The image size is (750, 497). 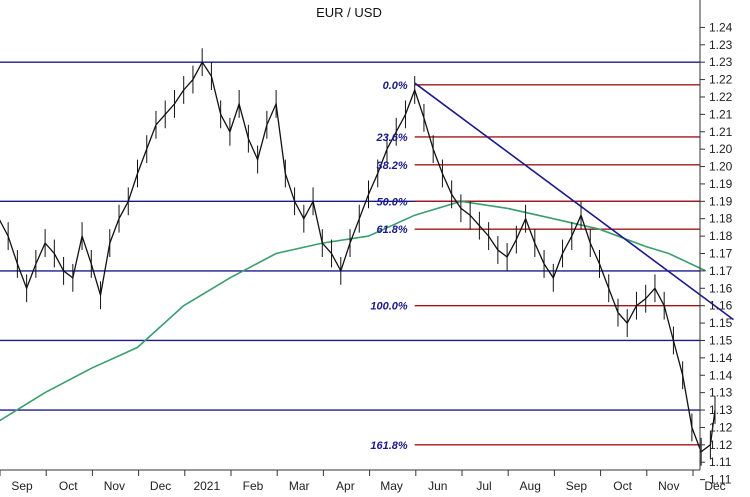 I want to click on x-tick-label: Mar, so click(x=299, y=486).